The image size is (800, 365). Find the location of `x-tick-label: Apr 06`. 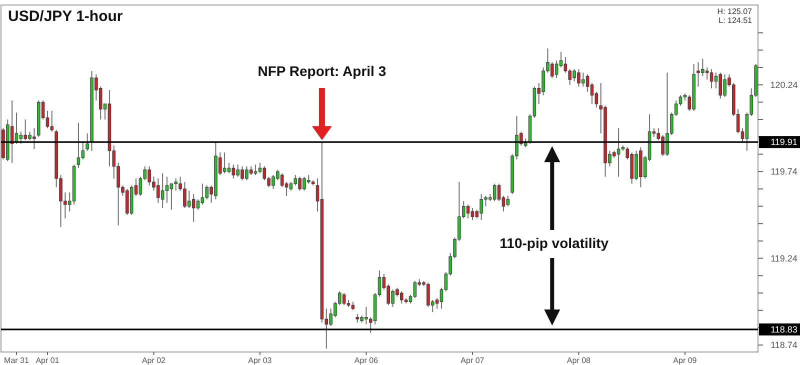

x-tick-label: Apr 06 is located at coordinates (366, 360).